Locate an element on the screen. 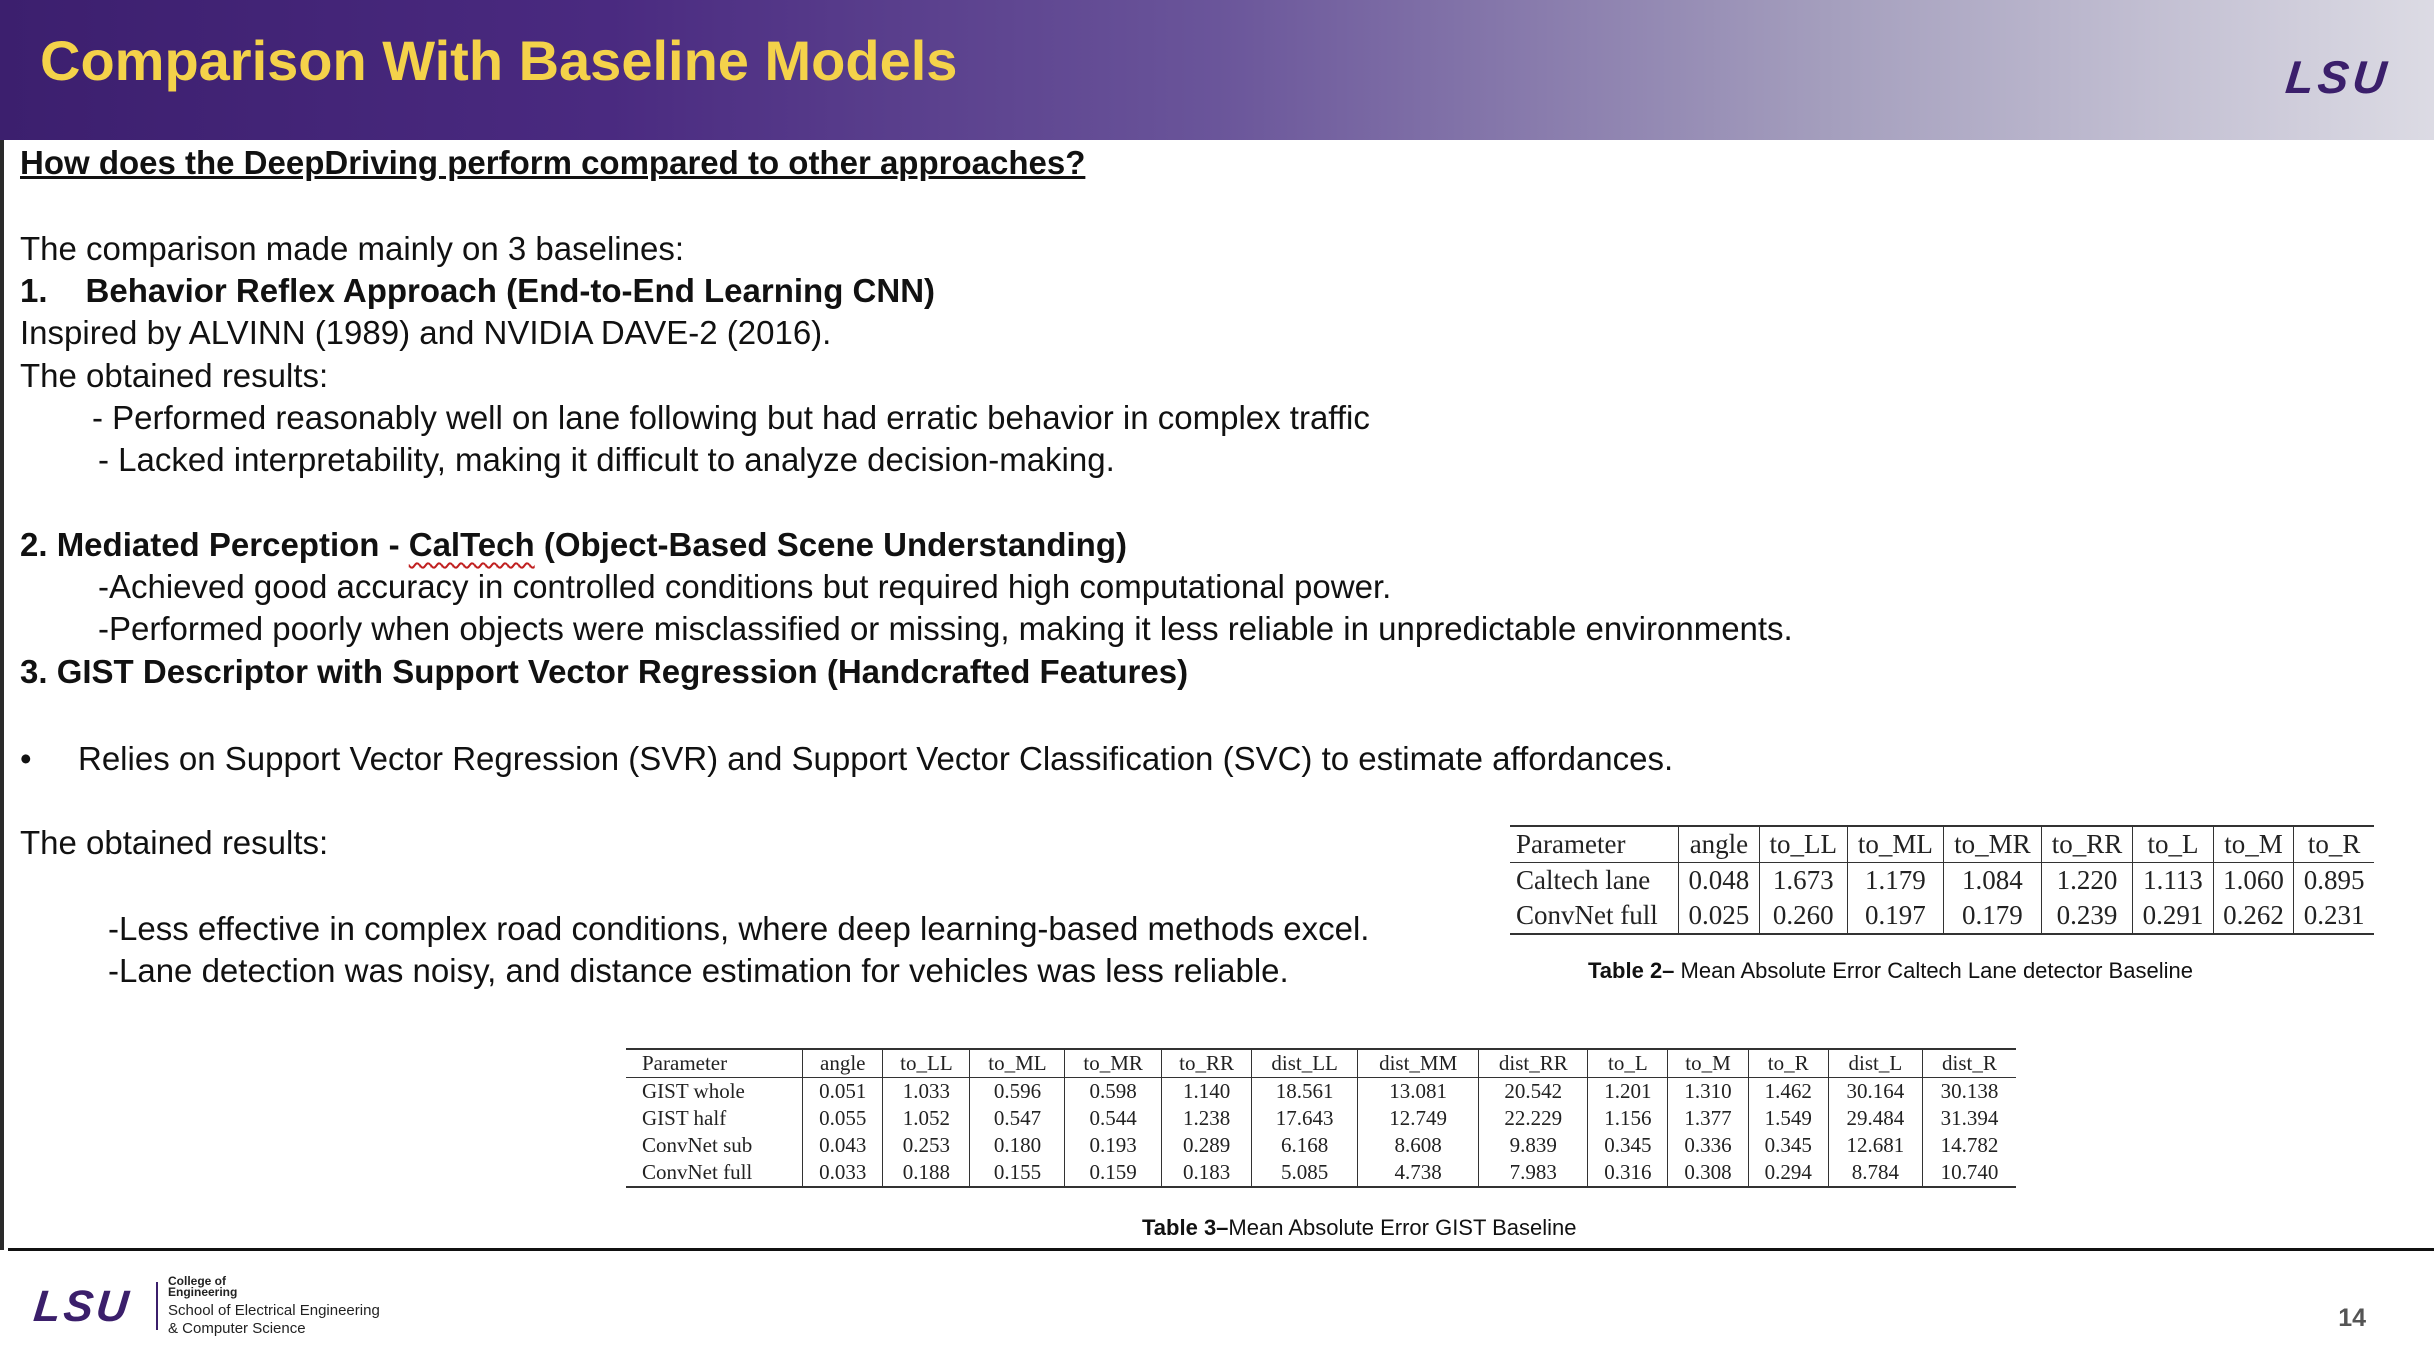 The height and width of the screenshot is (1372, 2434). table-cell: 0.345 is located at coordinates (1627, 1145).